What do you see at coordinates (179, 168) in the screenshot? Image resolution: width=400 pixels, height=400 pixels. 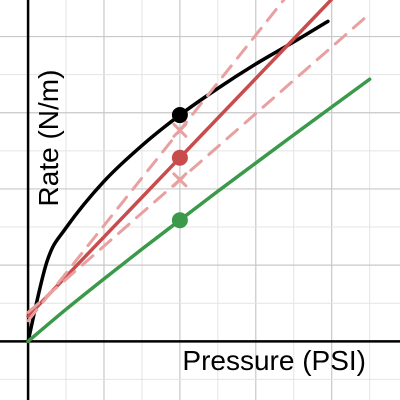 I see `points-group` at bounding box center [179, 168].